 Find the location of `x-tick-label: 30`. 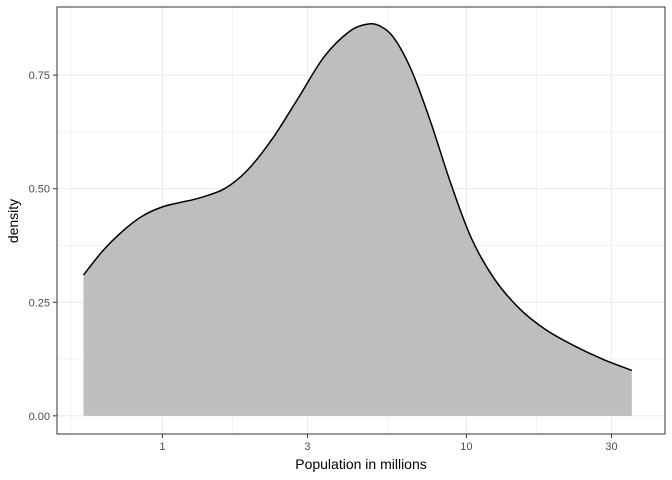

x-tick-label: 30 is located at coordinates (611, 447).